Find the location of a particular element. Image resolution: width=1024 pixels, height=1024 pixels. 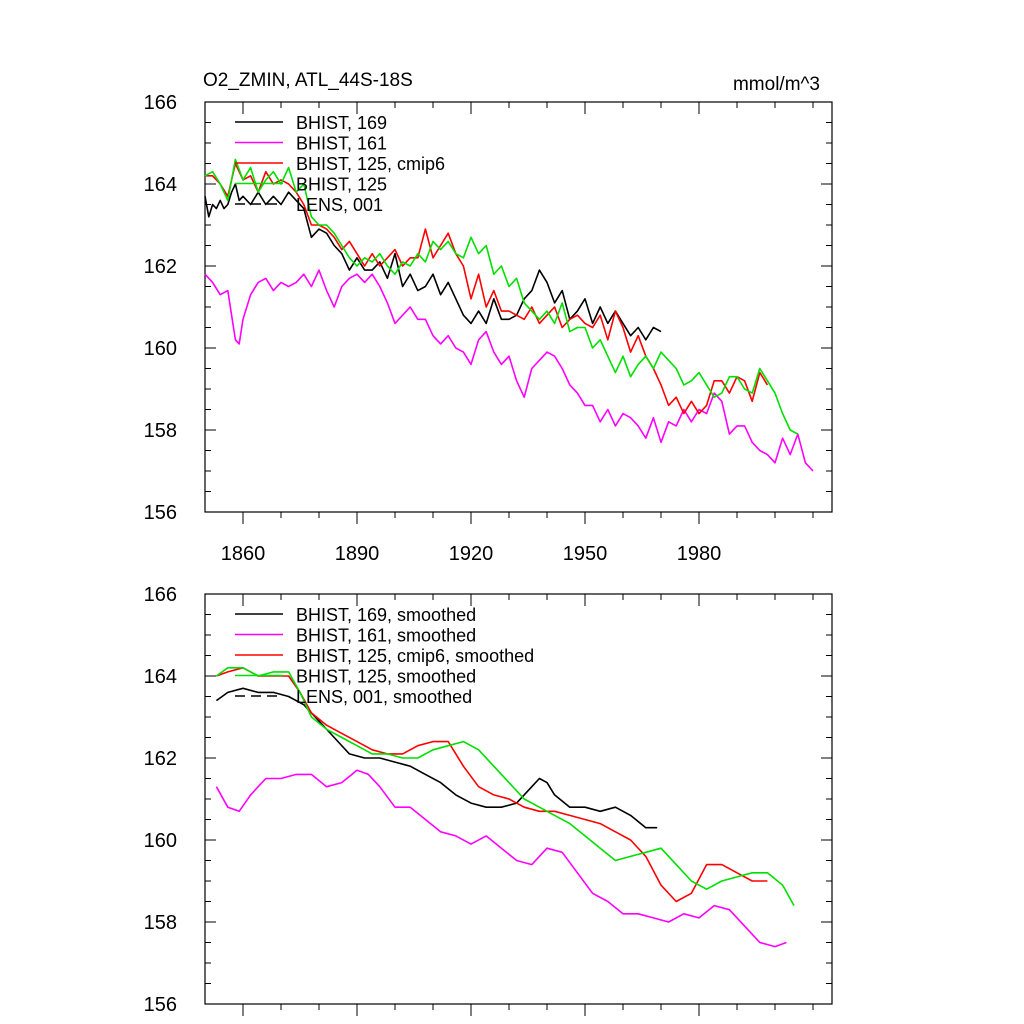

legend-label: LENS, 001 is located at coordinates (339, 205).